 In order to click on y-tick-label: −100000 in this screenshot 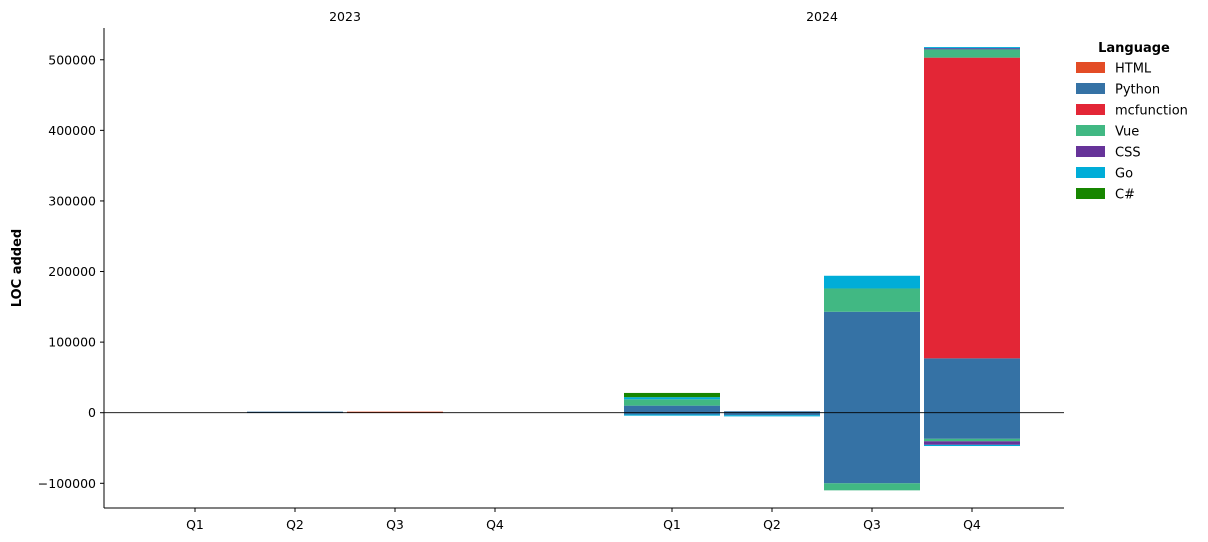, I will do `click(67, 483)`.